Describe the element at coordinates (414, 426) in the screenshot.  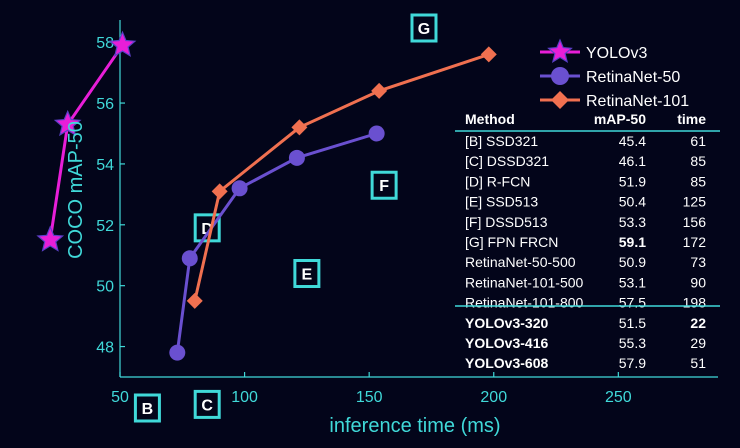
I see `x-axis-label: inference time (ms)` at that location.